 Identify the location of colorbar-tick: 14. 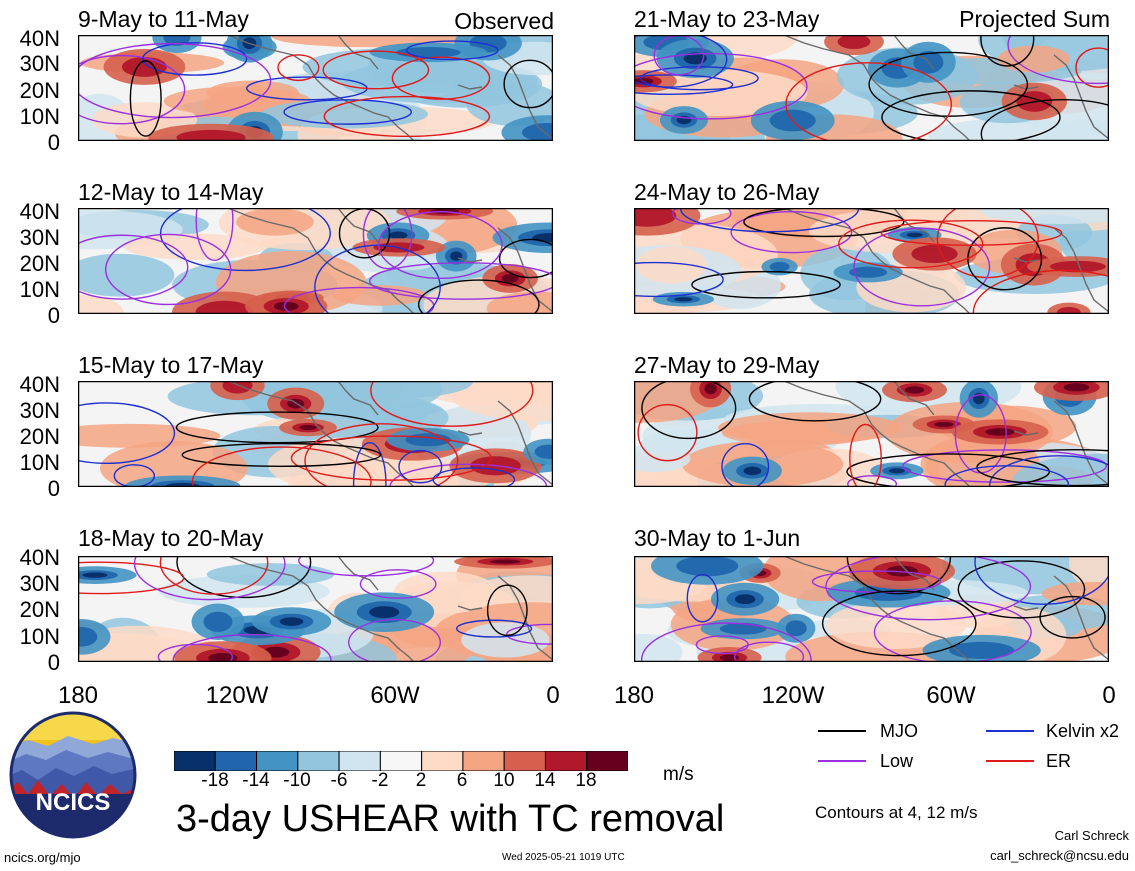
(545, 780).